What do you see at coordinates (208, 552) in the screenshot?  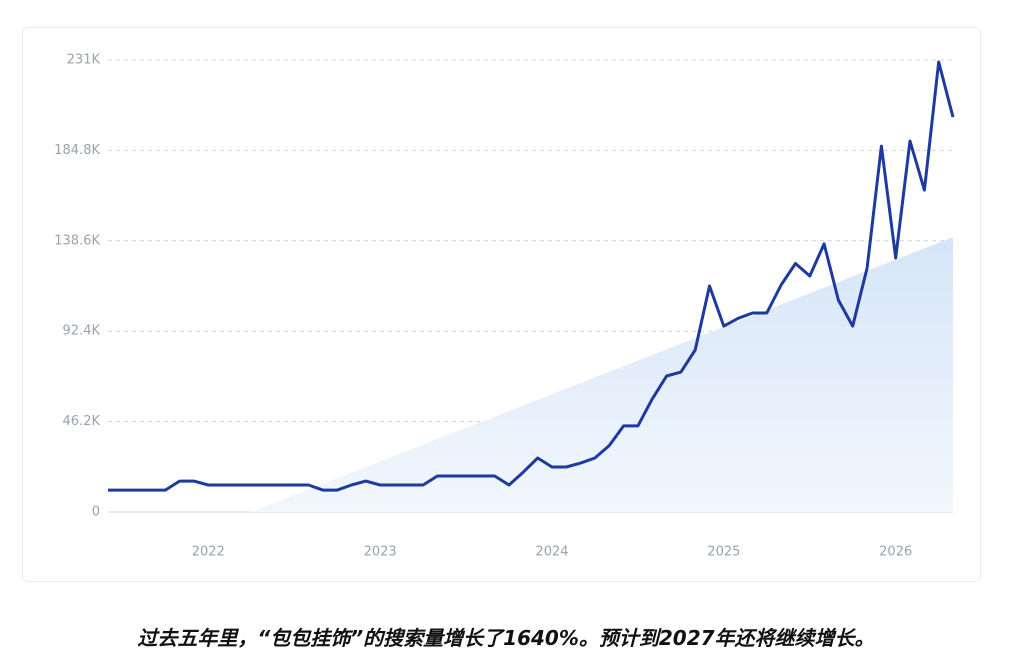 I see `x-tick-label: 2022` at bounding box center [208, 552].